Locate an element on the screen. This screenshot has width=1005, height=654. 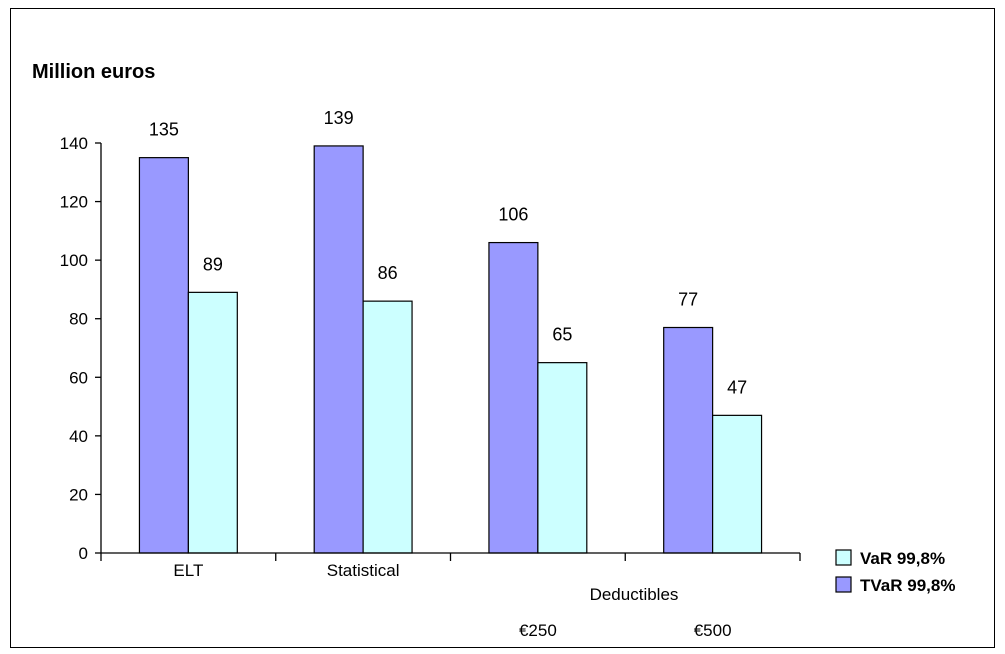
data-label: 47 is located at coordinates (737, 387).